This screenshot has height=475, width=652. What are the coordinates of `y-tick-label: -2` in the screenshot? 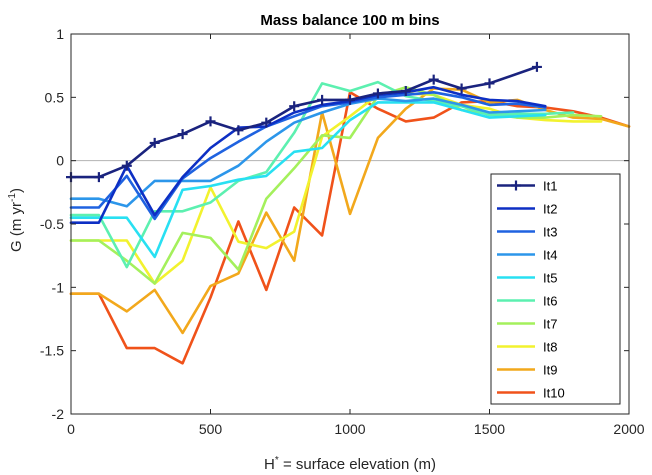 It's located at (58, 414).